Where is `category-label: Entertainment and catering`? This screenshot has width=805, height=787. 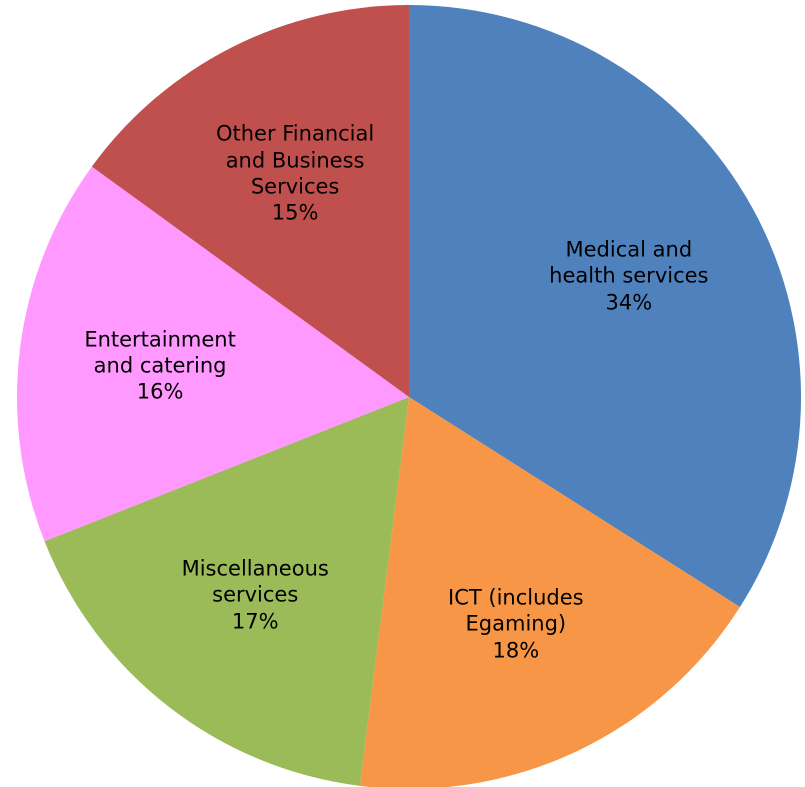
category-label: Entertainment and catering is located at coordinates (160, 352).